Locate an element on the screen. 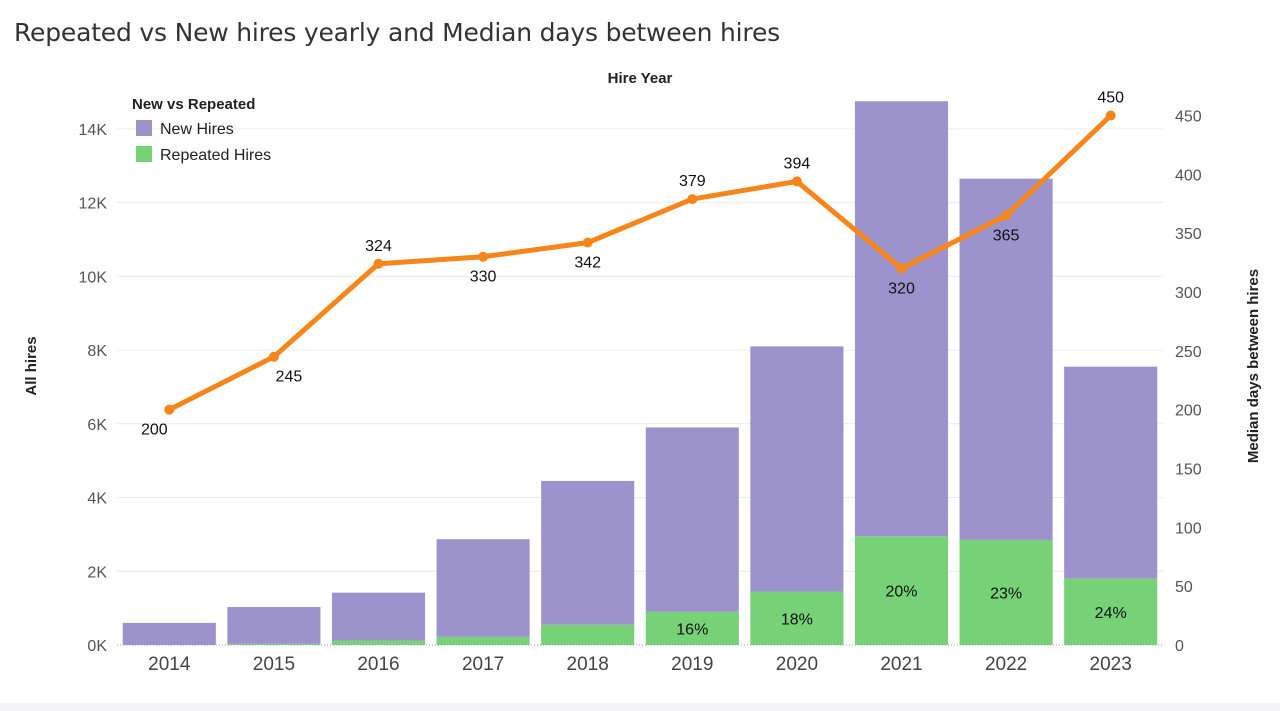 The image size is (1280, 711). y-tick-label: 14K is located at coordinates (93, 130).